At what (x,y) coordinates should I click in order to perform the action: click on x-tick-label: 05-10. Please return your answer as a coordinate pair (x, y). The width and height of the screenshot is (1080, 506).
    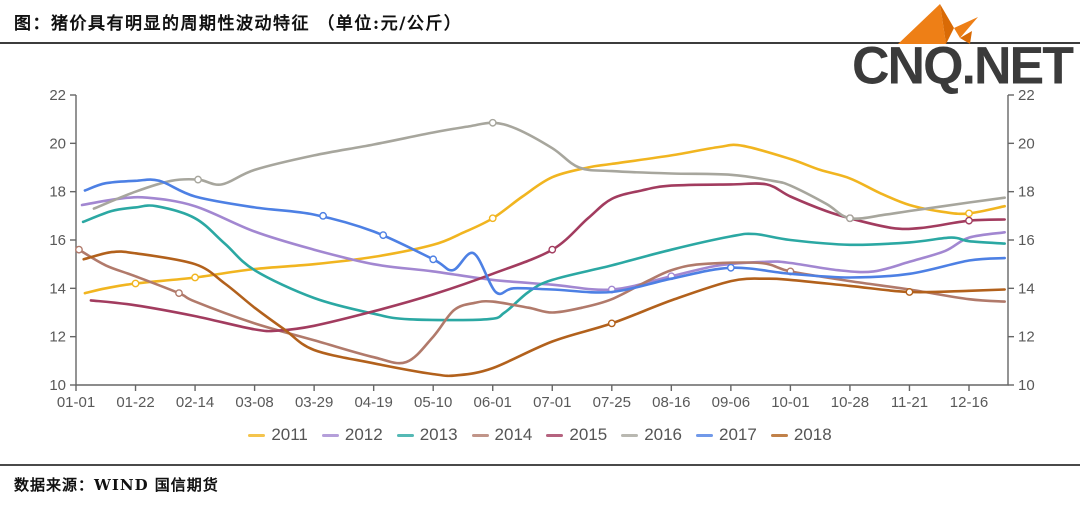
    Looking at the image, I should click on (433, 402).